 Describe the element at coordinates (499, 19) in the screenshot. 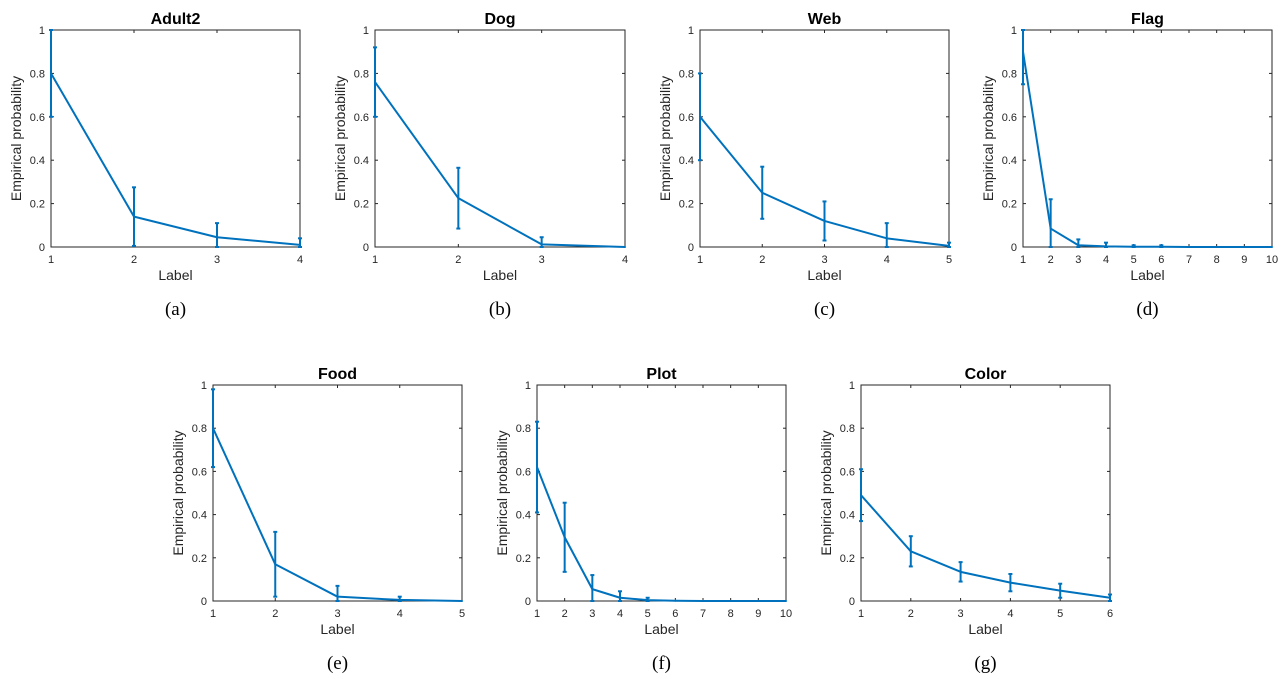

I see `chart-title: Dog` at that location.